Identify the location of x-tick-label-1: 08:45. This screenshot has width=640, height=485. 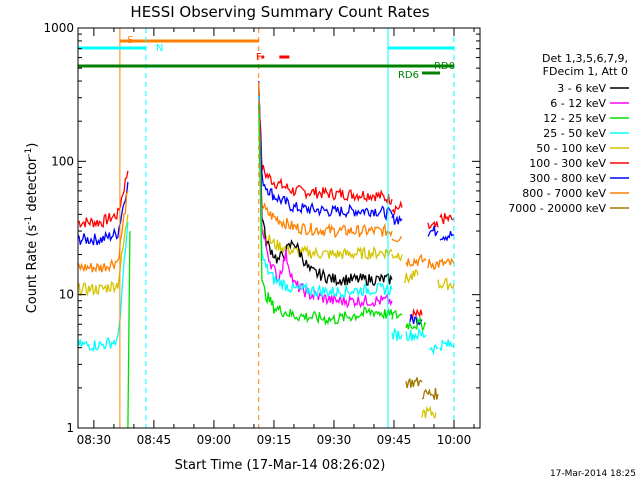
(154, 440).